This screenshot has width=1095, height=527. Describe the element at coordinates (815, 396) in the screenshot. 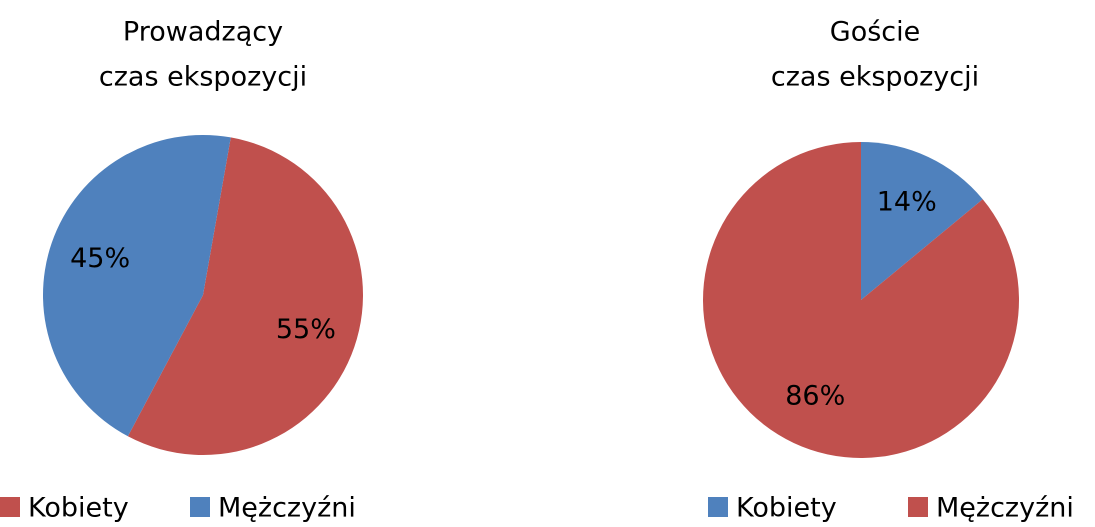

I see `data-label: 86%` at that location.